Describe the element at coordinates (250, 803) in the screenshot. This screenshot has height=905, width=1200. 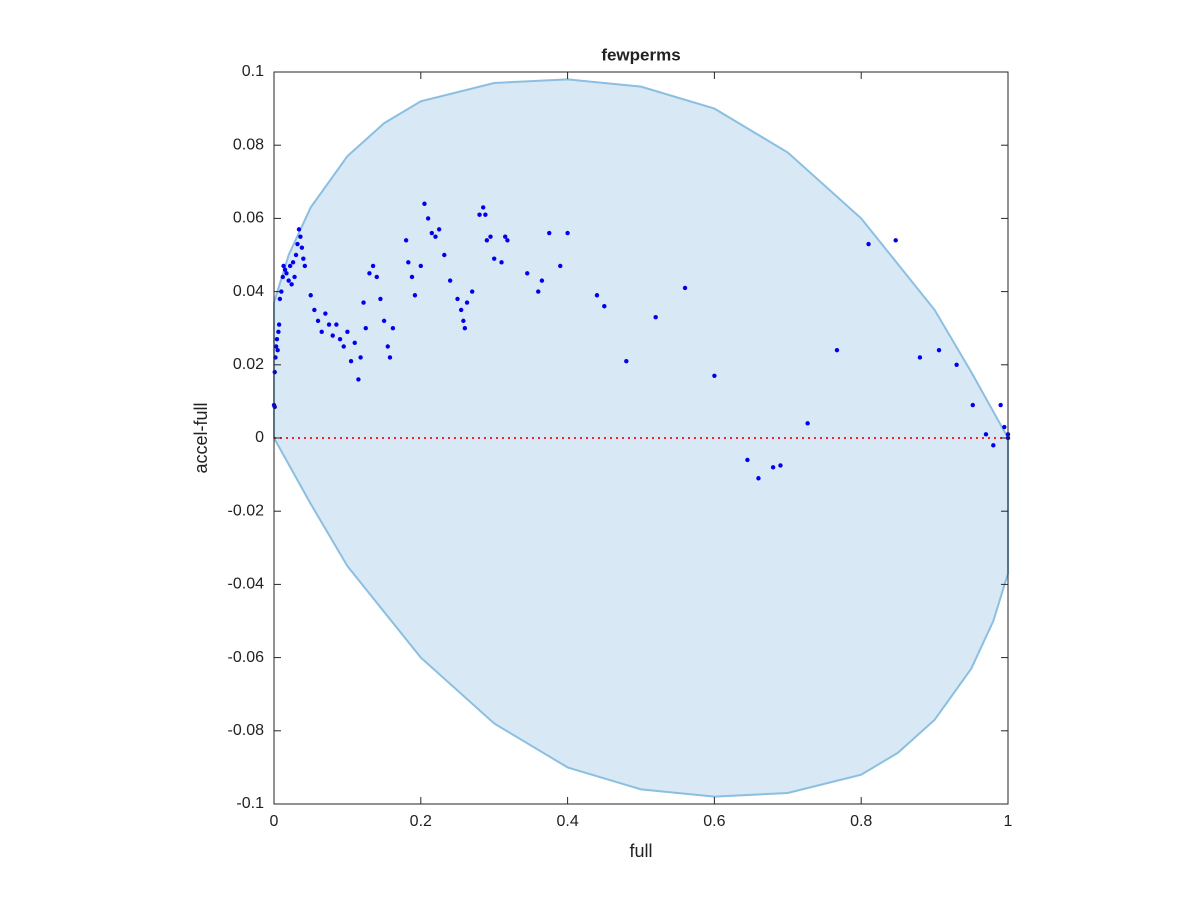
I see `y-tick-label: -0.1` at that location.